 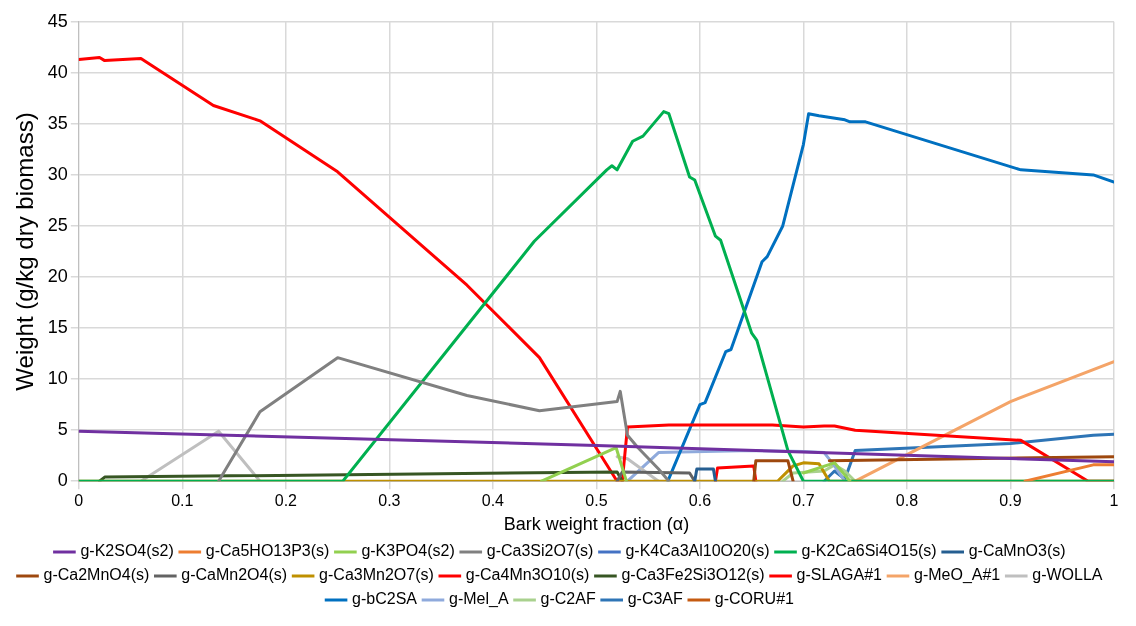 What do you see at coordinates (25, 251) in the screenshot?
I see `y-axis-title: Weight (g/kg dry biomass)` at bounding box center [25, 251].